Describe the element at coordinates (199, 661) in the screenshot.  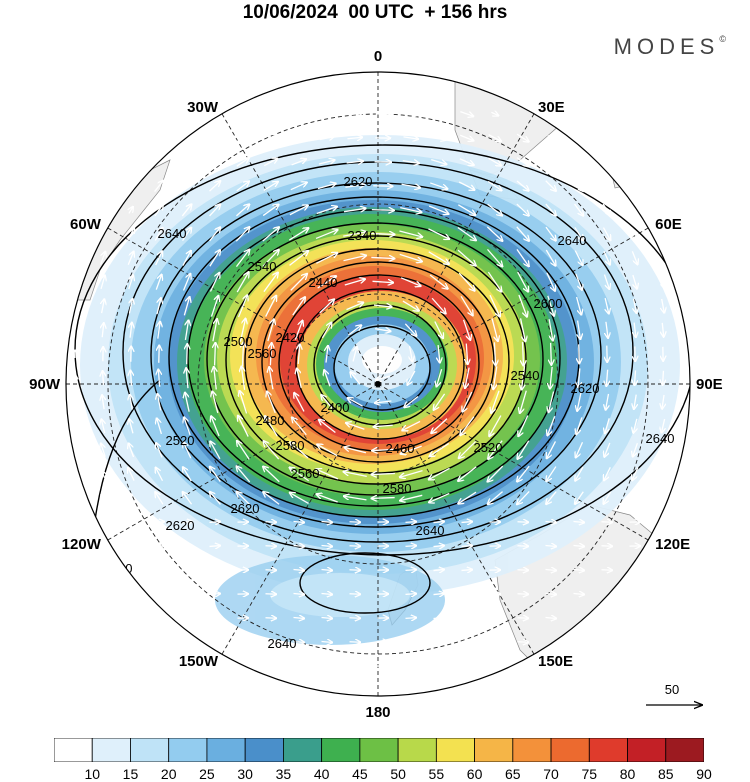
I see `longitude-label: 150W` at that location.